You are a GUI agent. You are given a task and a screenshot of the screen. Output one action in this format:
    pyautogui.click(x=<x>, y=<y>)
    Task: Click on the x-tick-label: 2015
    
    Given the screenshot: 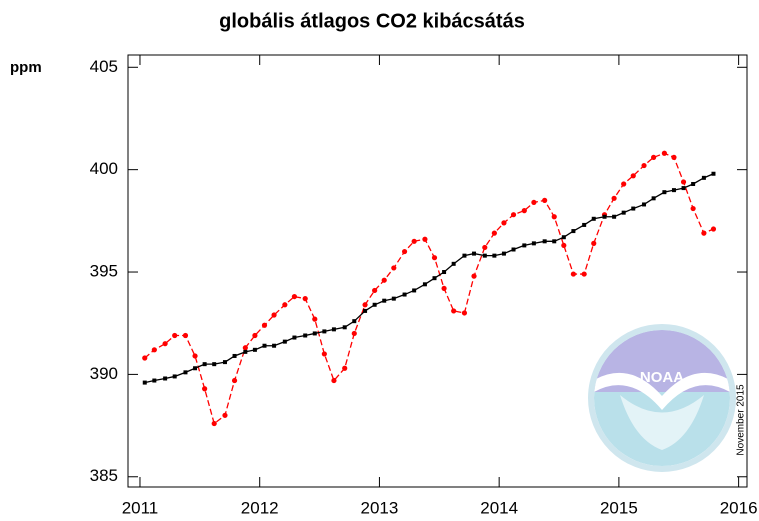 What is the action you would take?
    pyautogui.click(x=619, y=507)
    